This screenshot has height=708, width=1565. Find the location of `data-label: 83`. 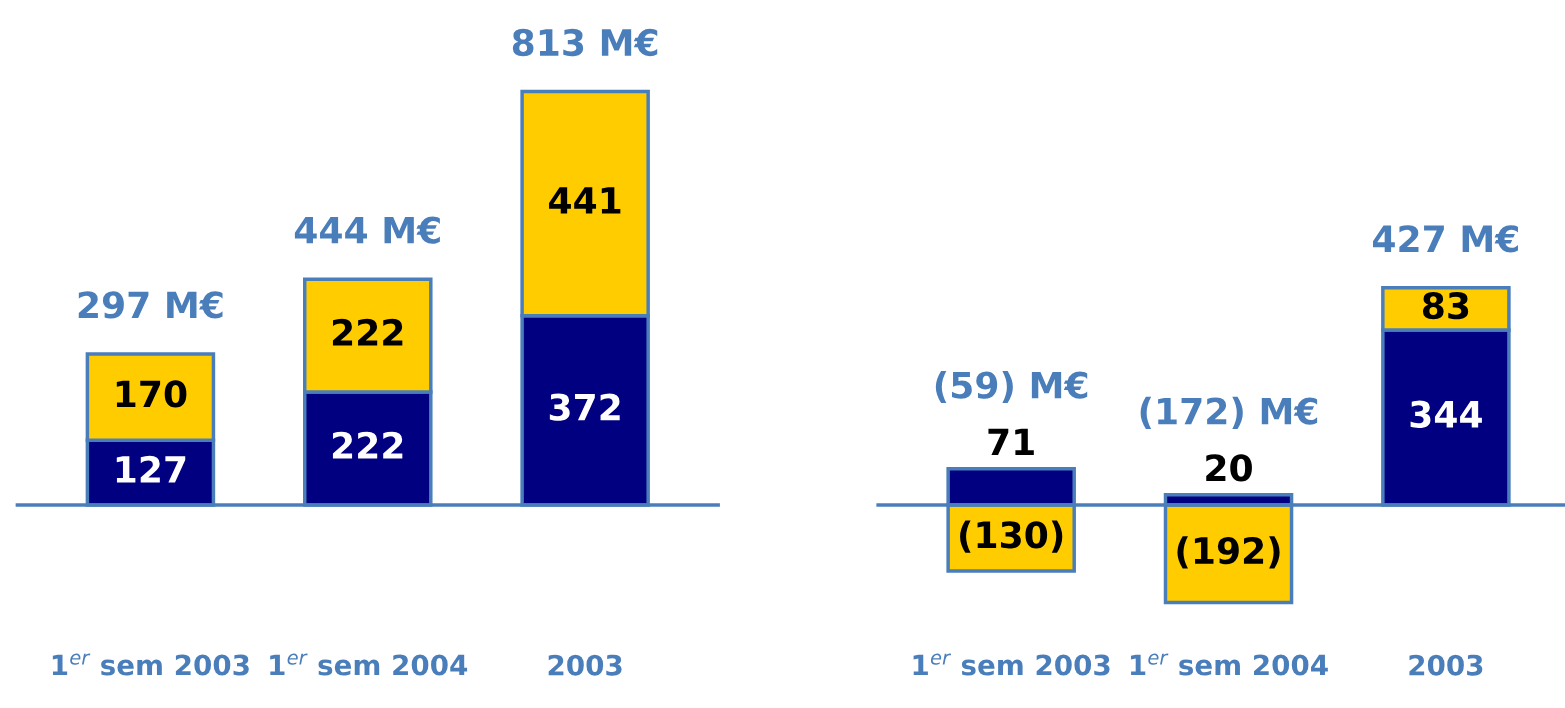

data-label: 83 is located at coordinates (1445, 306).